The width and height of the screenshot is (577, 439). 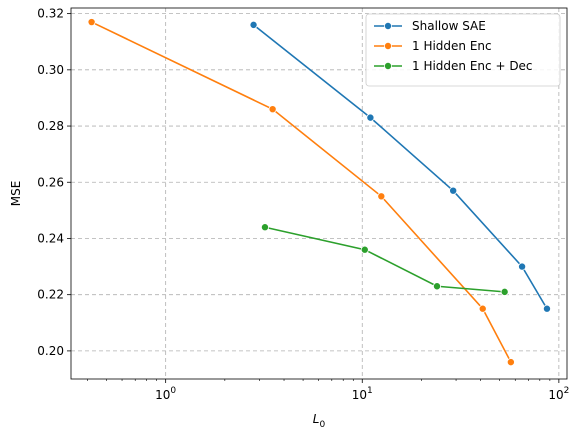 What do you see at coordinates (370, 391) in the screenshot?
I see `x-tick-exponent: 1` at bounding box center [370, 391].